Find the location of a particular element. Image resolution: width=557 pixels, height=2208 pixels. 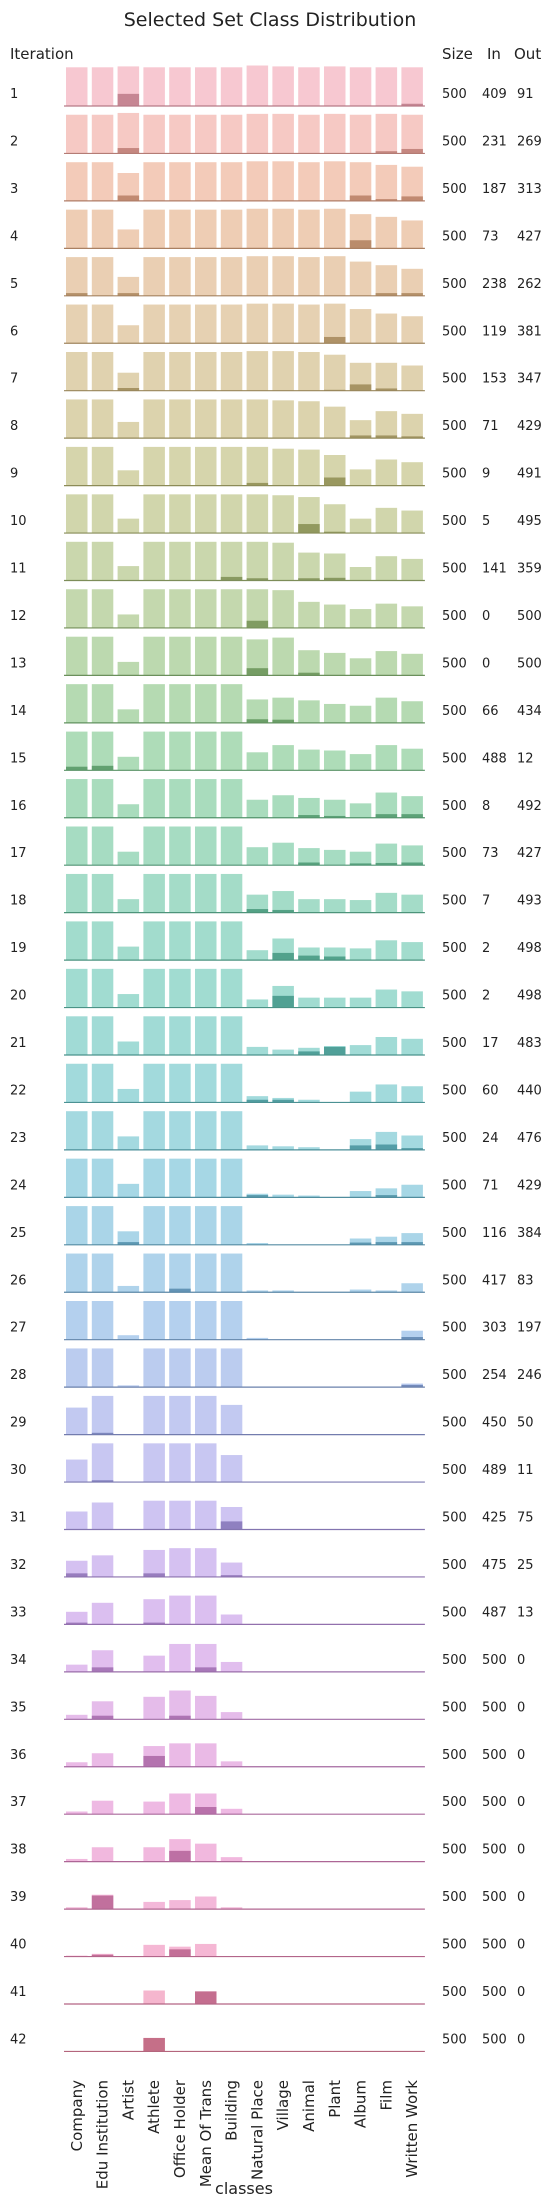

iteration-label: 27 is located at coordinates (18, 1328).